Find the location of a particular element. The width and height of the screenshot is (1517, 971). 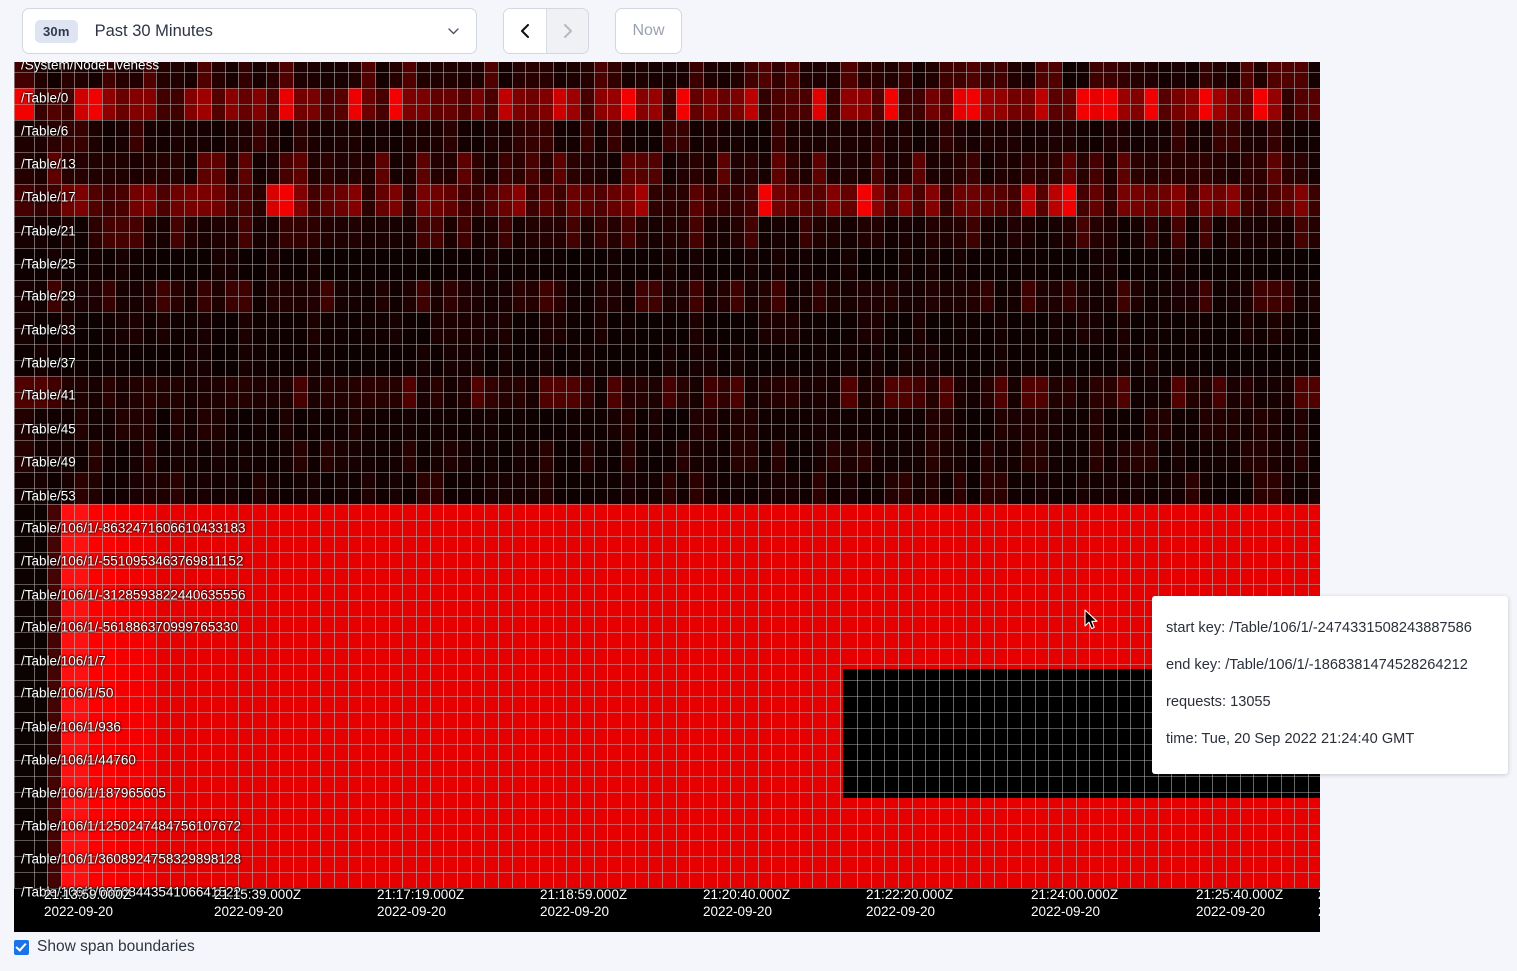

x-axis-tick-label: 21:20:40.000Z 2022-09-20 is located at coordinates (746, 903).